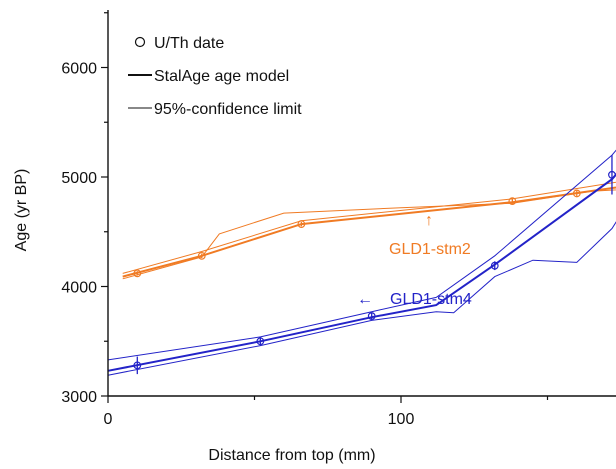 The width and height of the screenshot is (616, 469). Describe the element at coordinates (326, 412) in the screenshot. I see `x-axis-ticks: 0100200300` at that location.